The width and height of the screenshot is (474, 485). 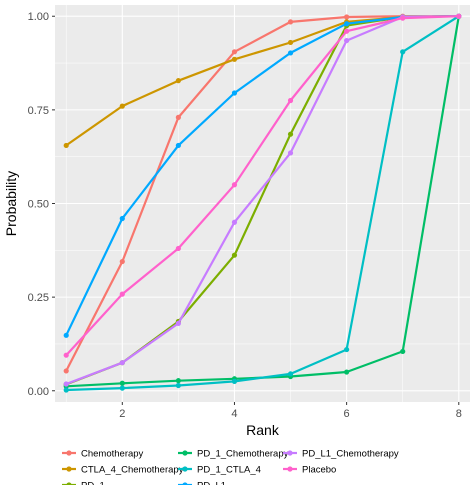 I want to click on legend-label: PD_1, so click(x=93, y=483).